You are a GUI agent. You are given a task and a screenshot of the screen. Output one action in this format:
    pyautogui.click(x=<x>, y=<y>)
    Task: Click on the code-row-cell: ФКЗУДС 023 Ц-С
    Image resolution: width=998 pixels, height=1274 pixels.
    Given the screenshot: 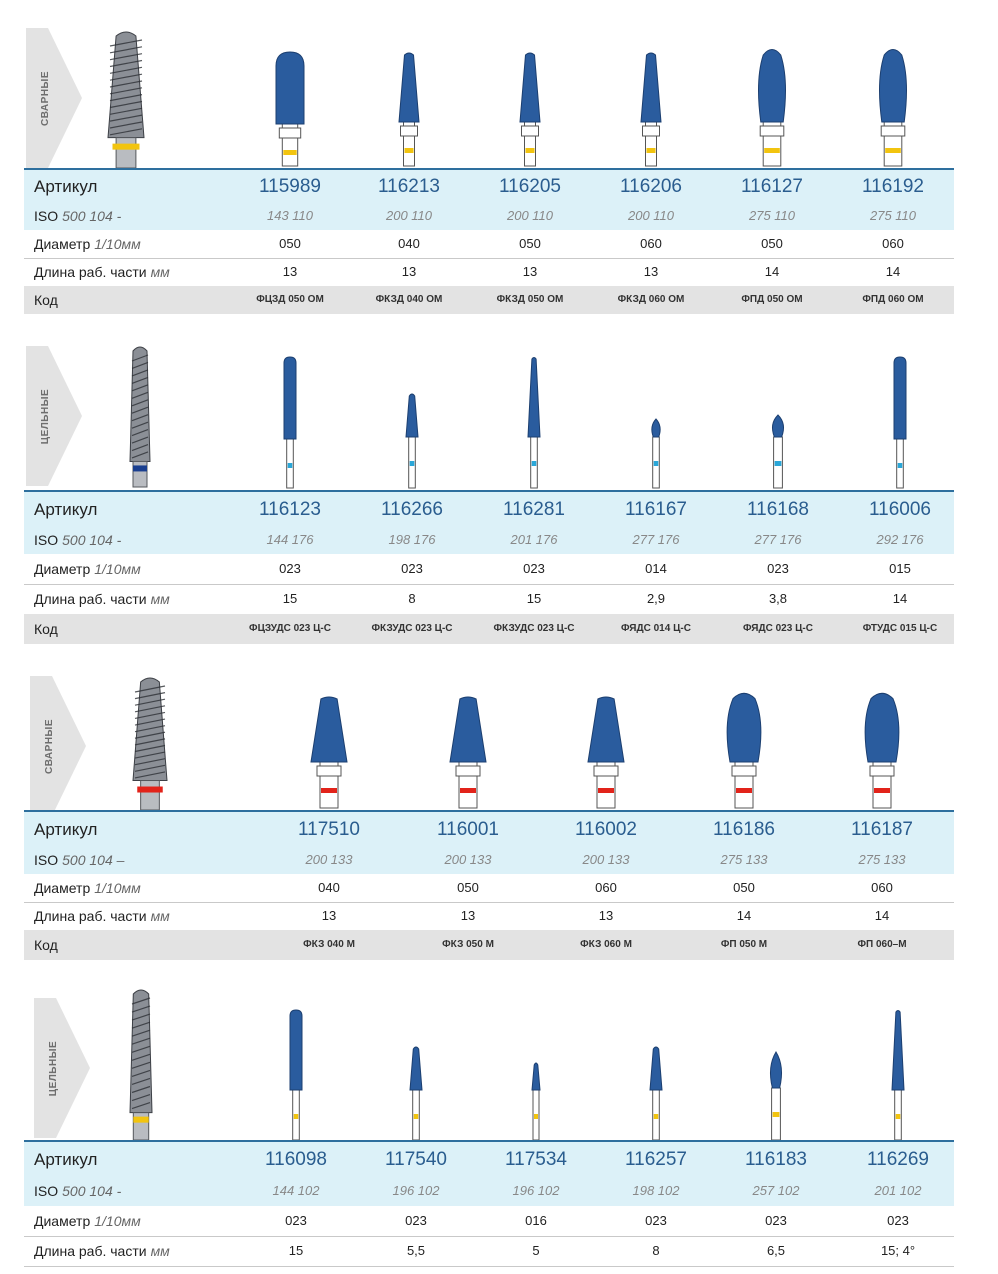 What is the action you would take?
    pyautogui.click(x=534, y=628)
    